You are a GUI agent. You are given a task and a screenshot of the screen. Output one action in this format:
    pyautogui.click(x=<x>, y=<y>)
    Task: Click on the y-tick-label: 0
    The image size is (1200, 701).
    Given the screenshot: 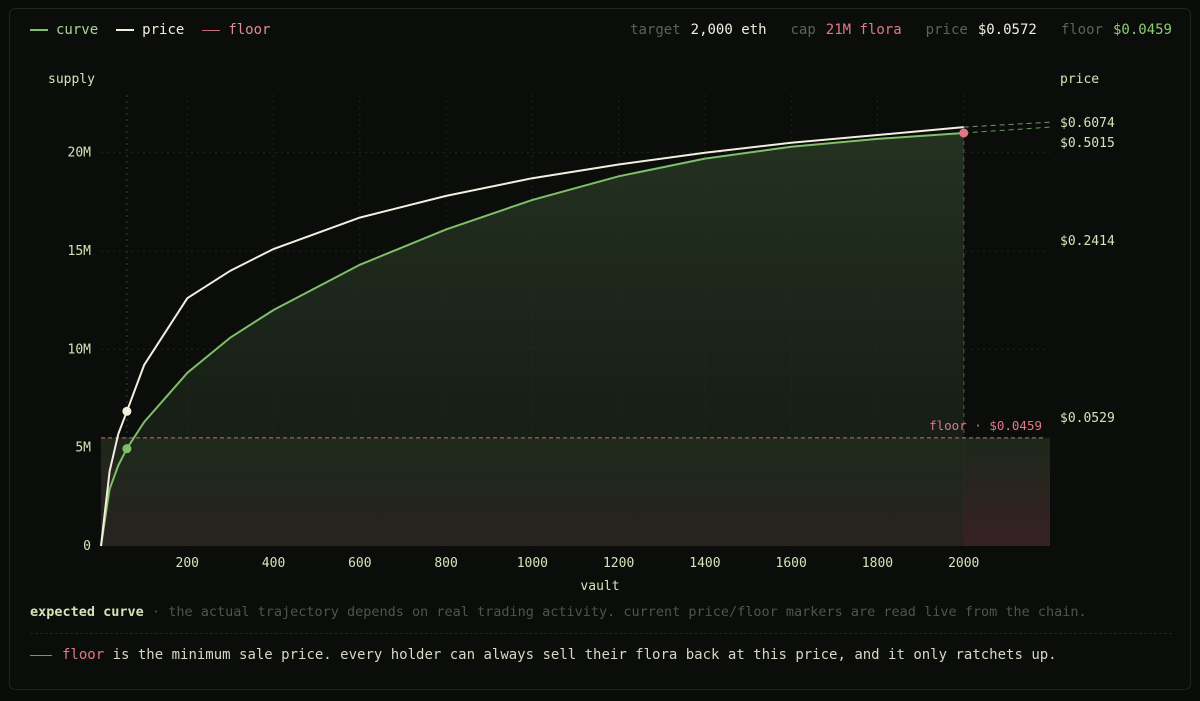 What is the action you would take?
    pyautogui.click(x=87, y=546)
    